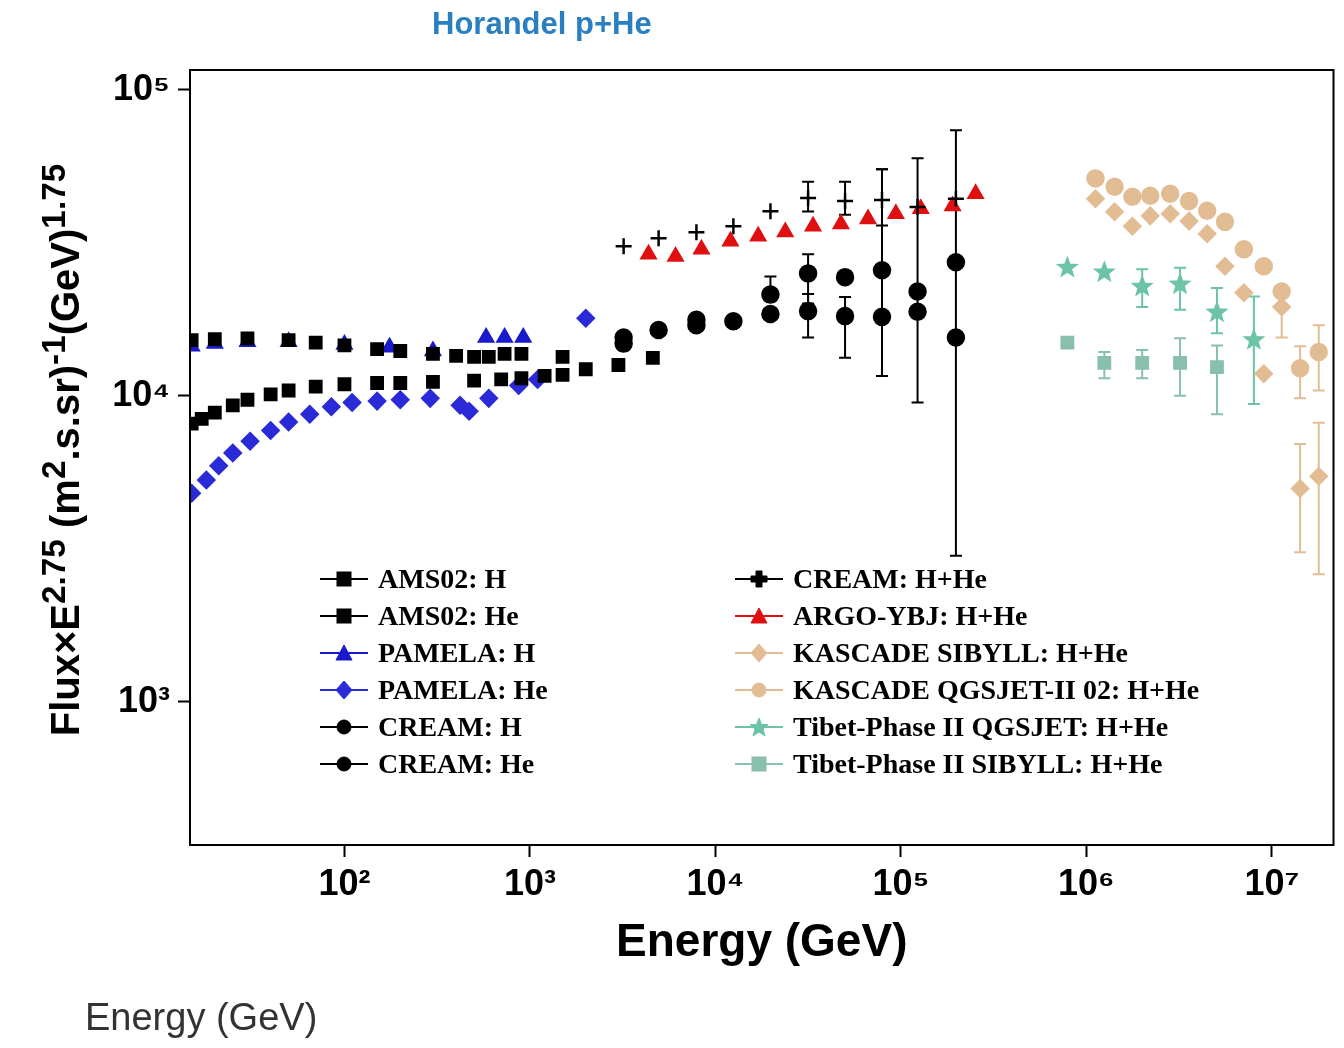  Describe the element at coordinates (448, 615) in the screenshot. I see `legend-label: AMS02: He` at that location.